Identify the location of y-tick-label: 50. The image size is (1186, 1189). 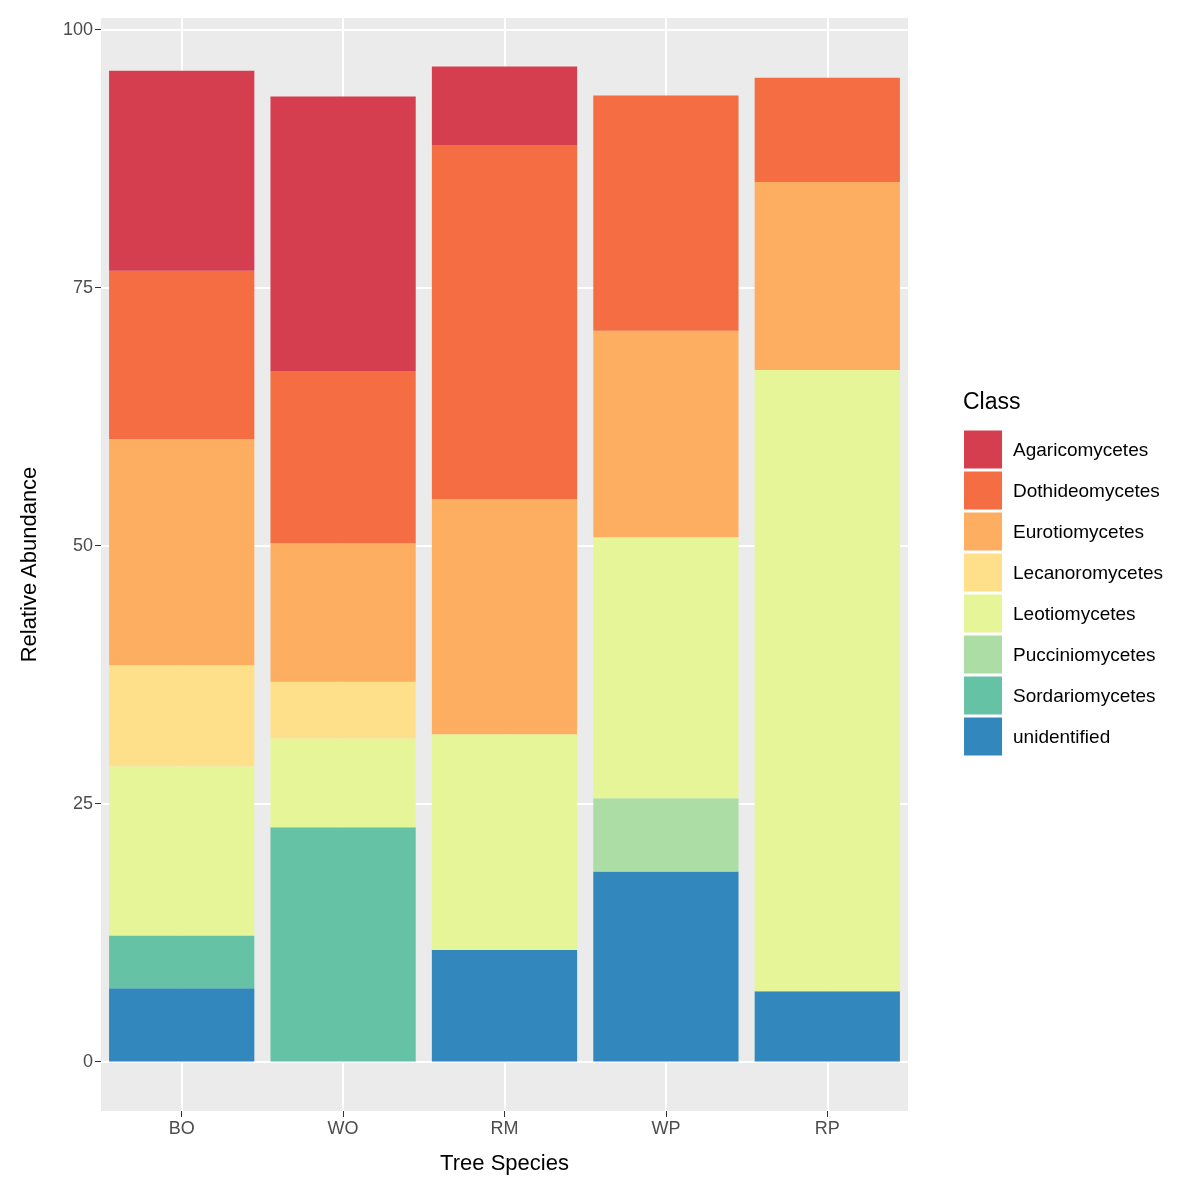
(82, 545).